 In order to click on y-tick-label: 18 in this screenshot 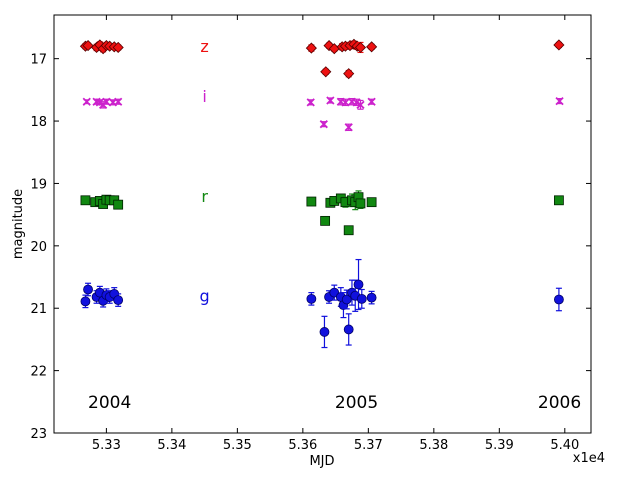, I will do `click(38, 122)`.